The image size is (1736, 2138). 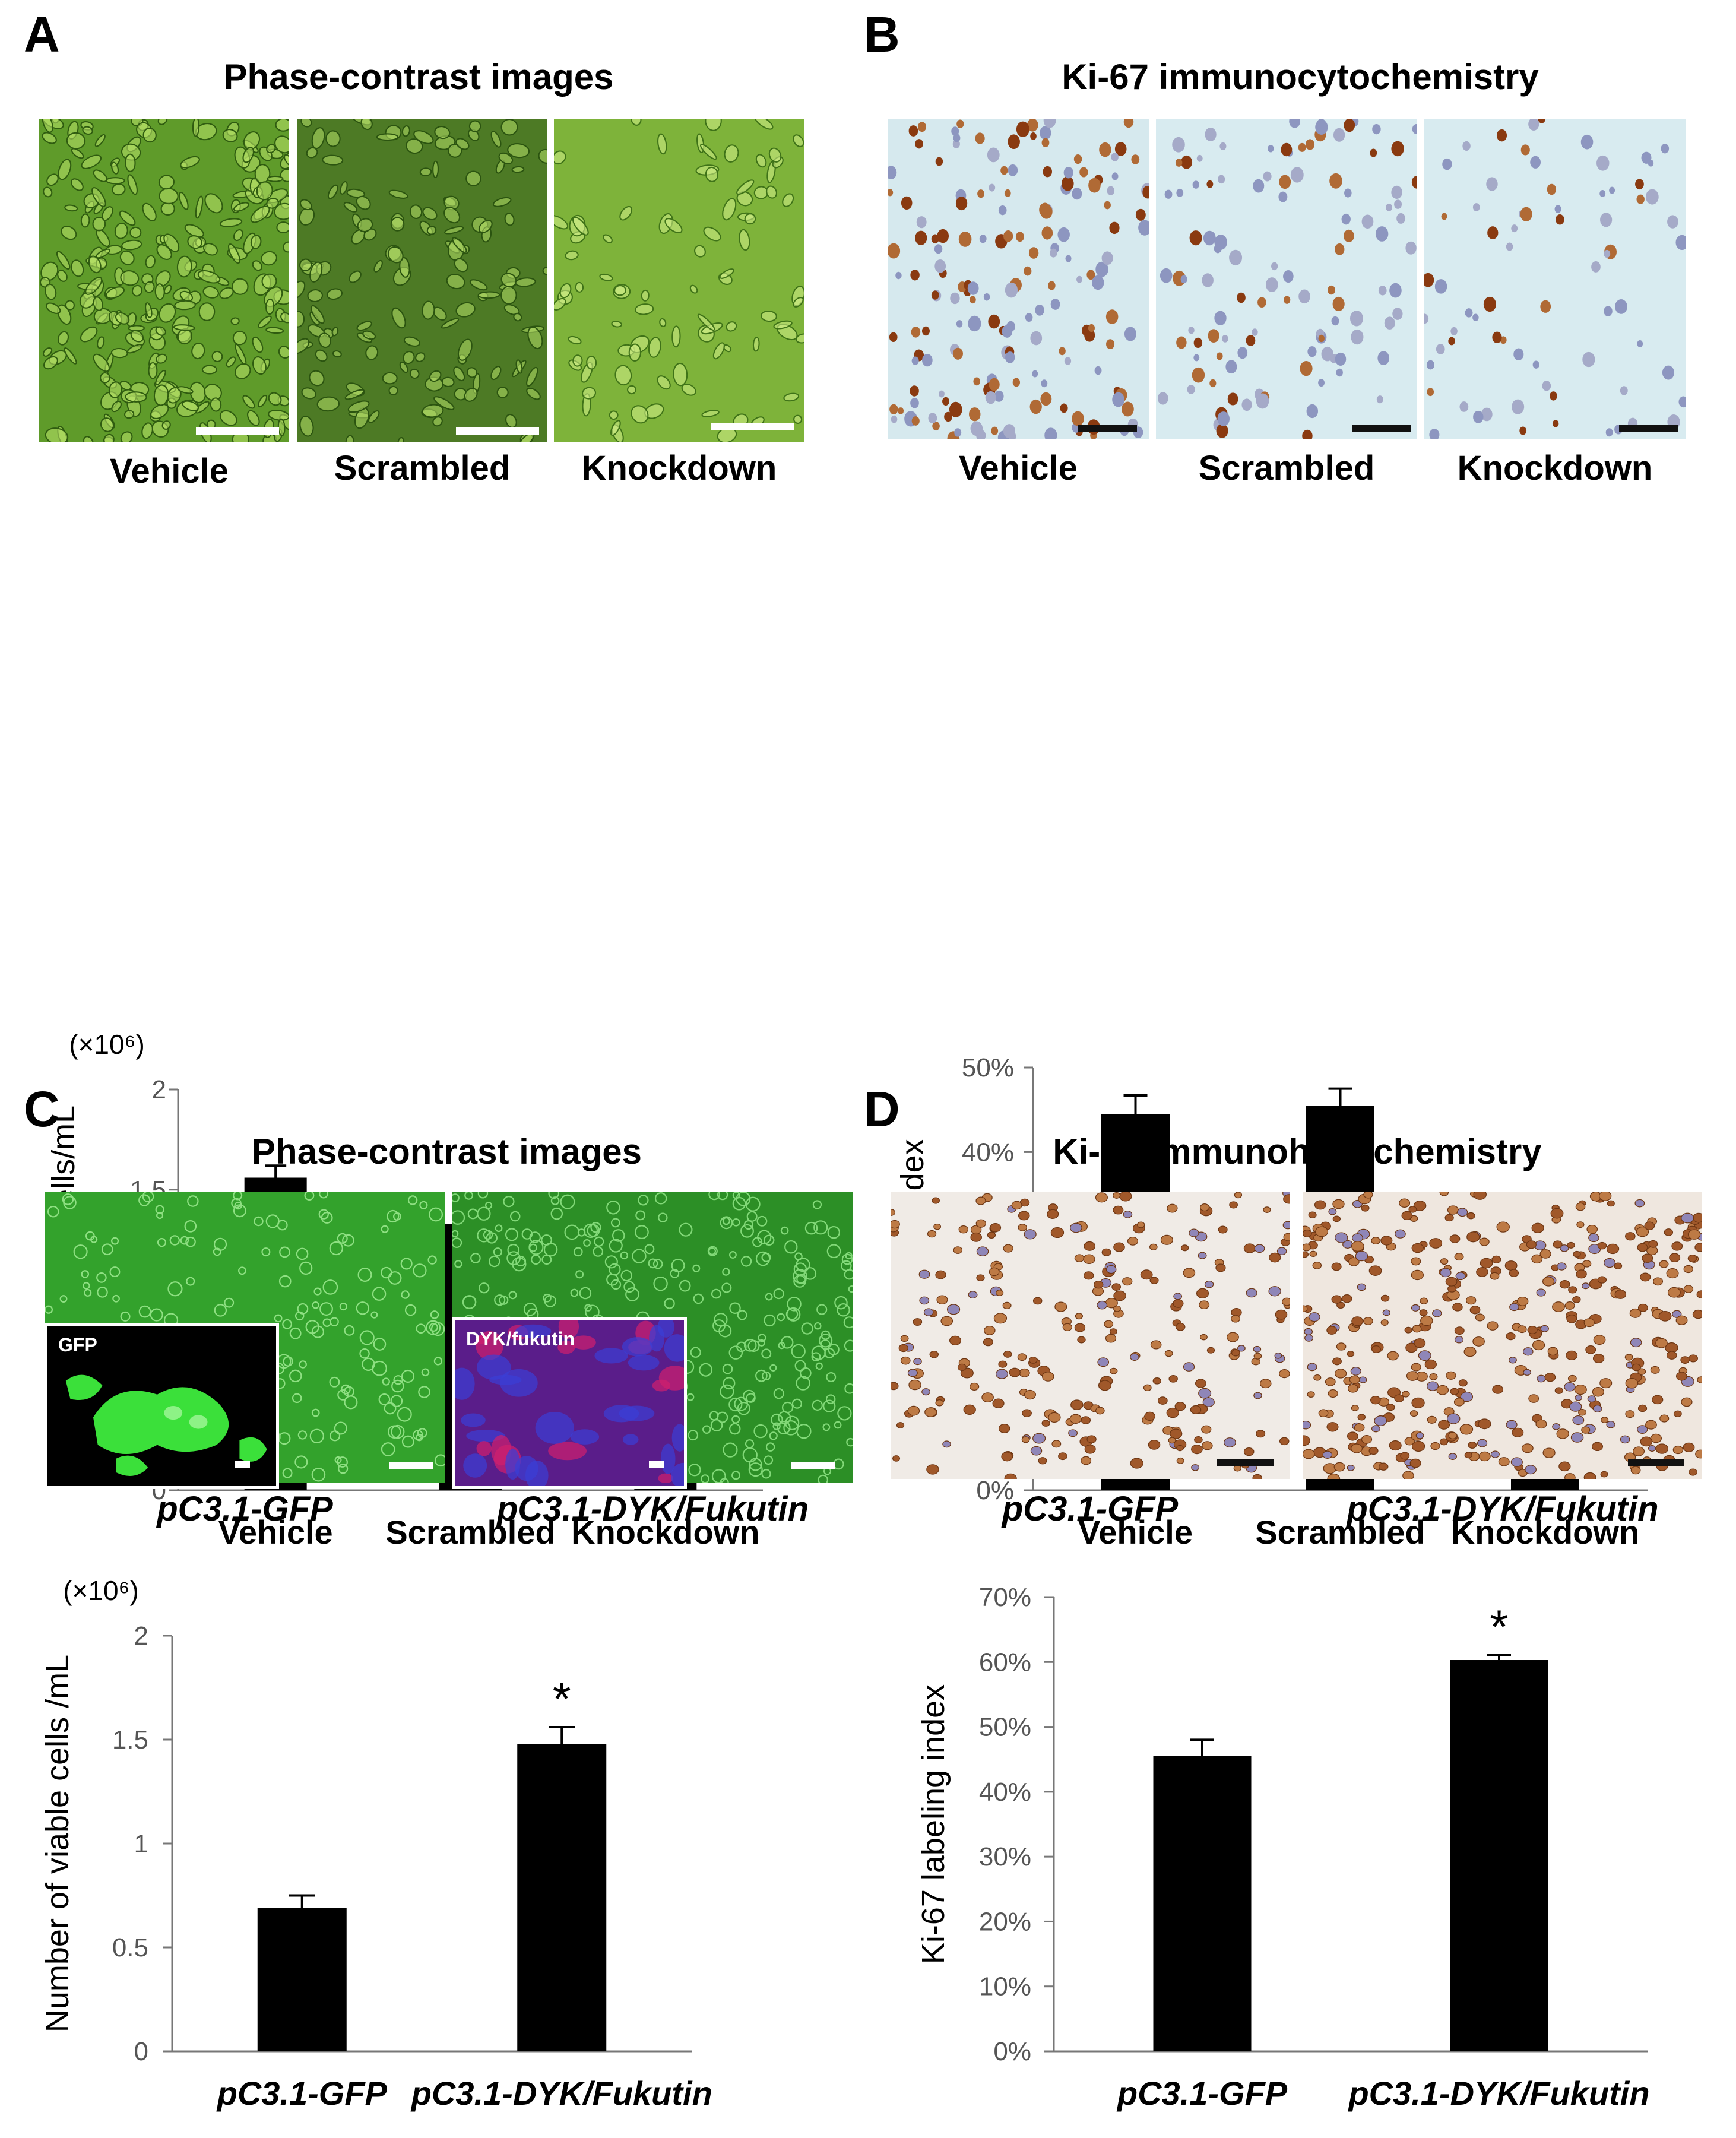 What do you see at coordinates (1286, 468) in the screenshot?
I see `caption-b-scrambled: Scrambled` at bounding box center [1286, 468].